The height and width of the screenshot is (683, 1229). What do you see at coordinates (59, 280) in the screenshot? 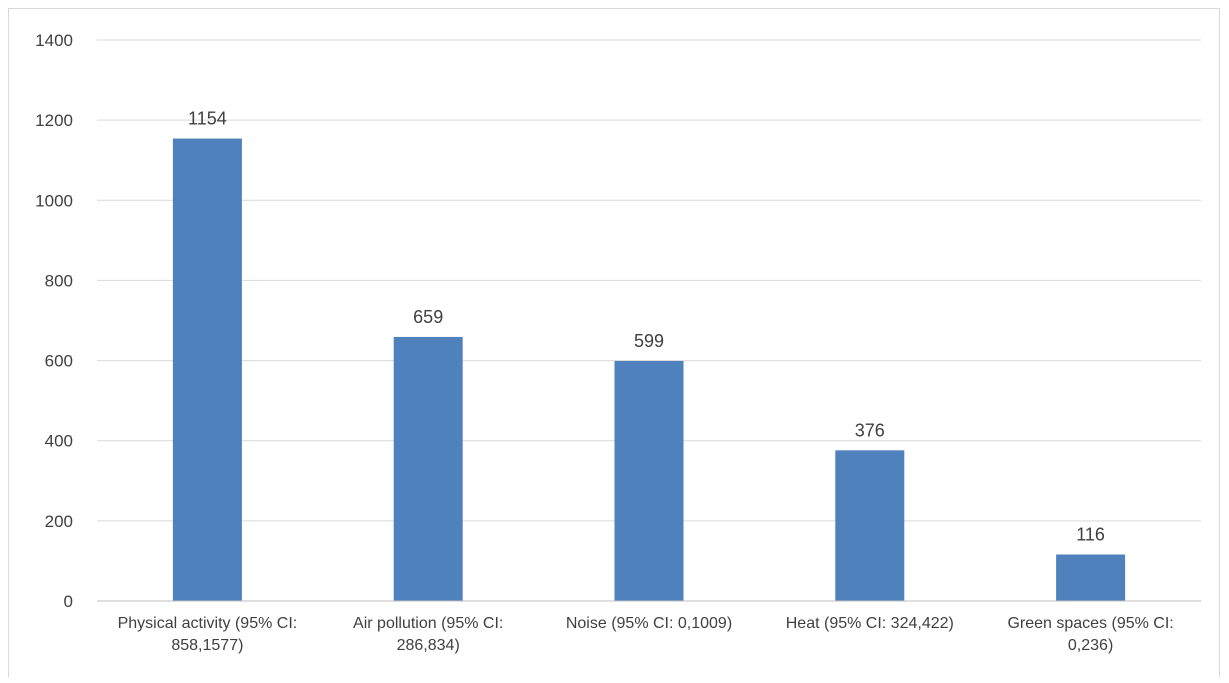
I see `y-tick-label: 800` at bounding box center [59, 280].